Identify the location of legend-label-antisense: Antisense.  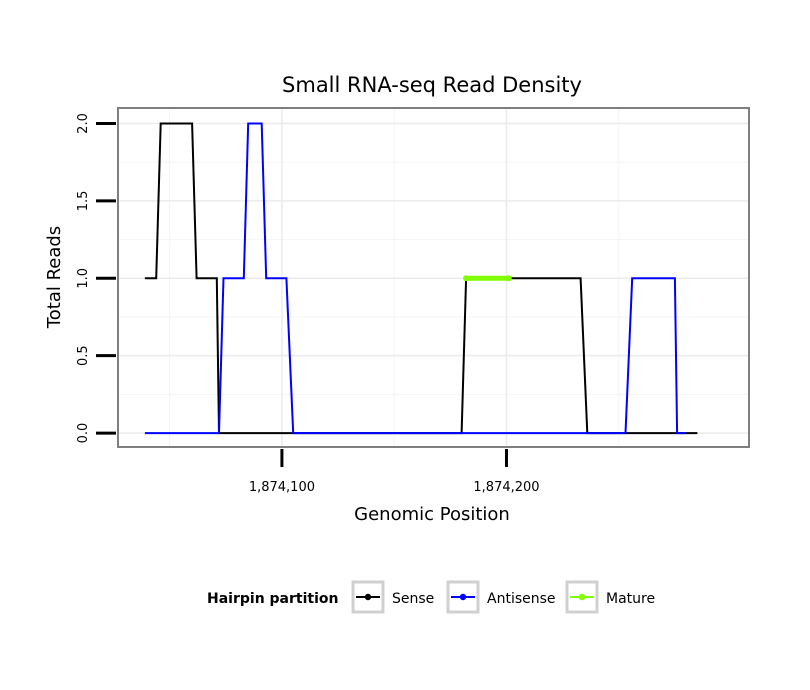
(521, 599).